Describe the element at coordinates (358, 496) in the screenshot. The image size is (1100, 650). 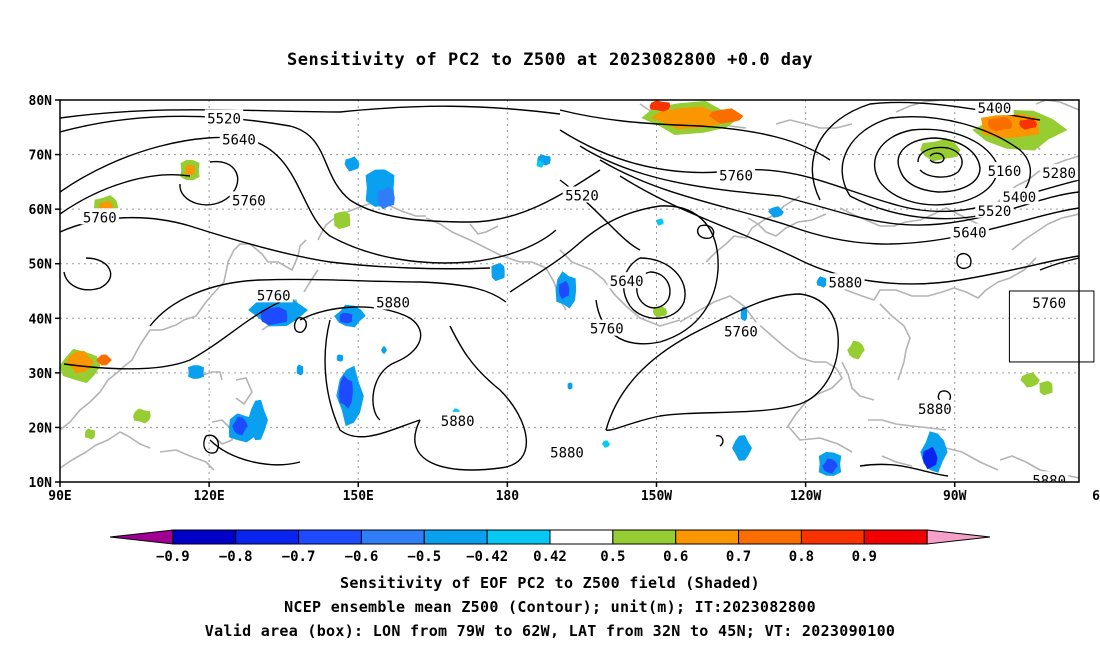
I see `lon-tick-label: 150E` at that location.